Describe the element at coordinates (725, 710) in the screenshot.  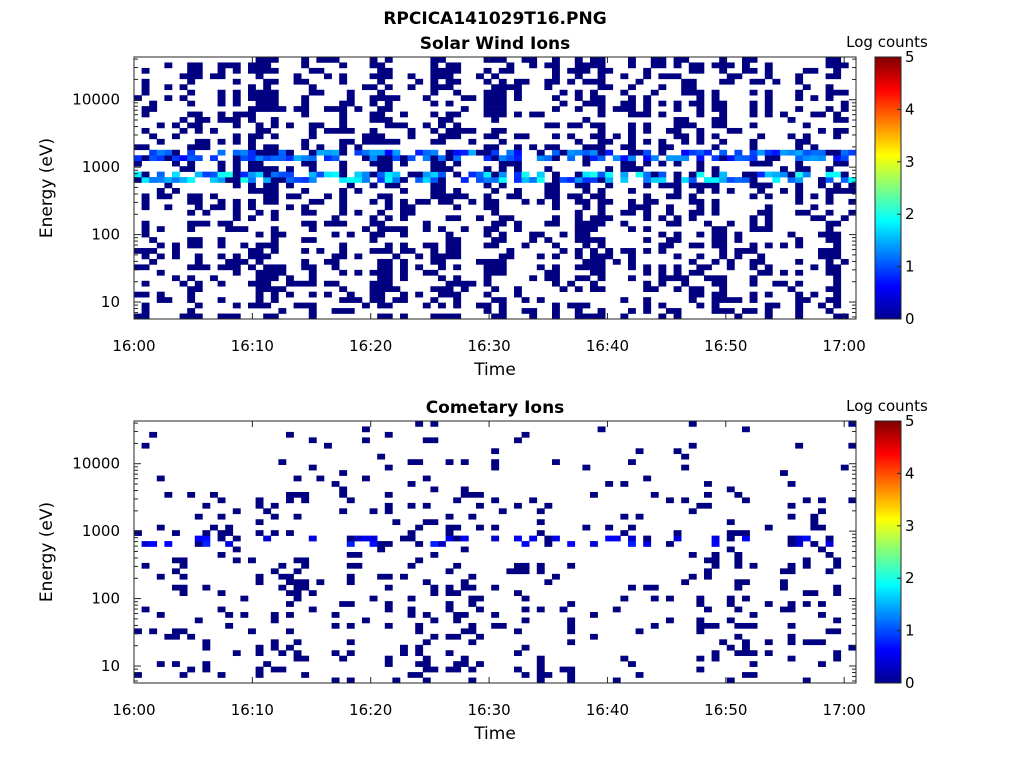
I see `x-tick-label: 16:50` at that location.